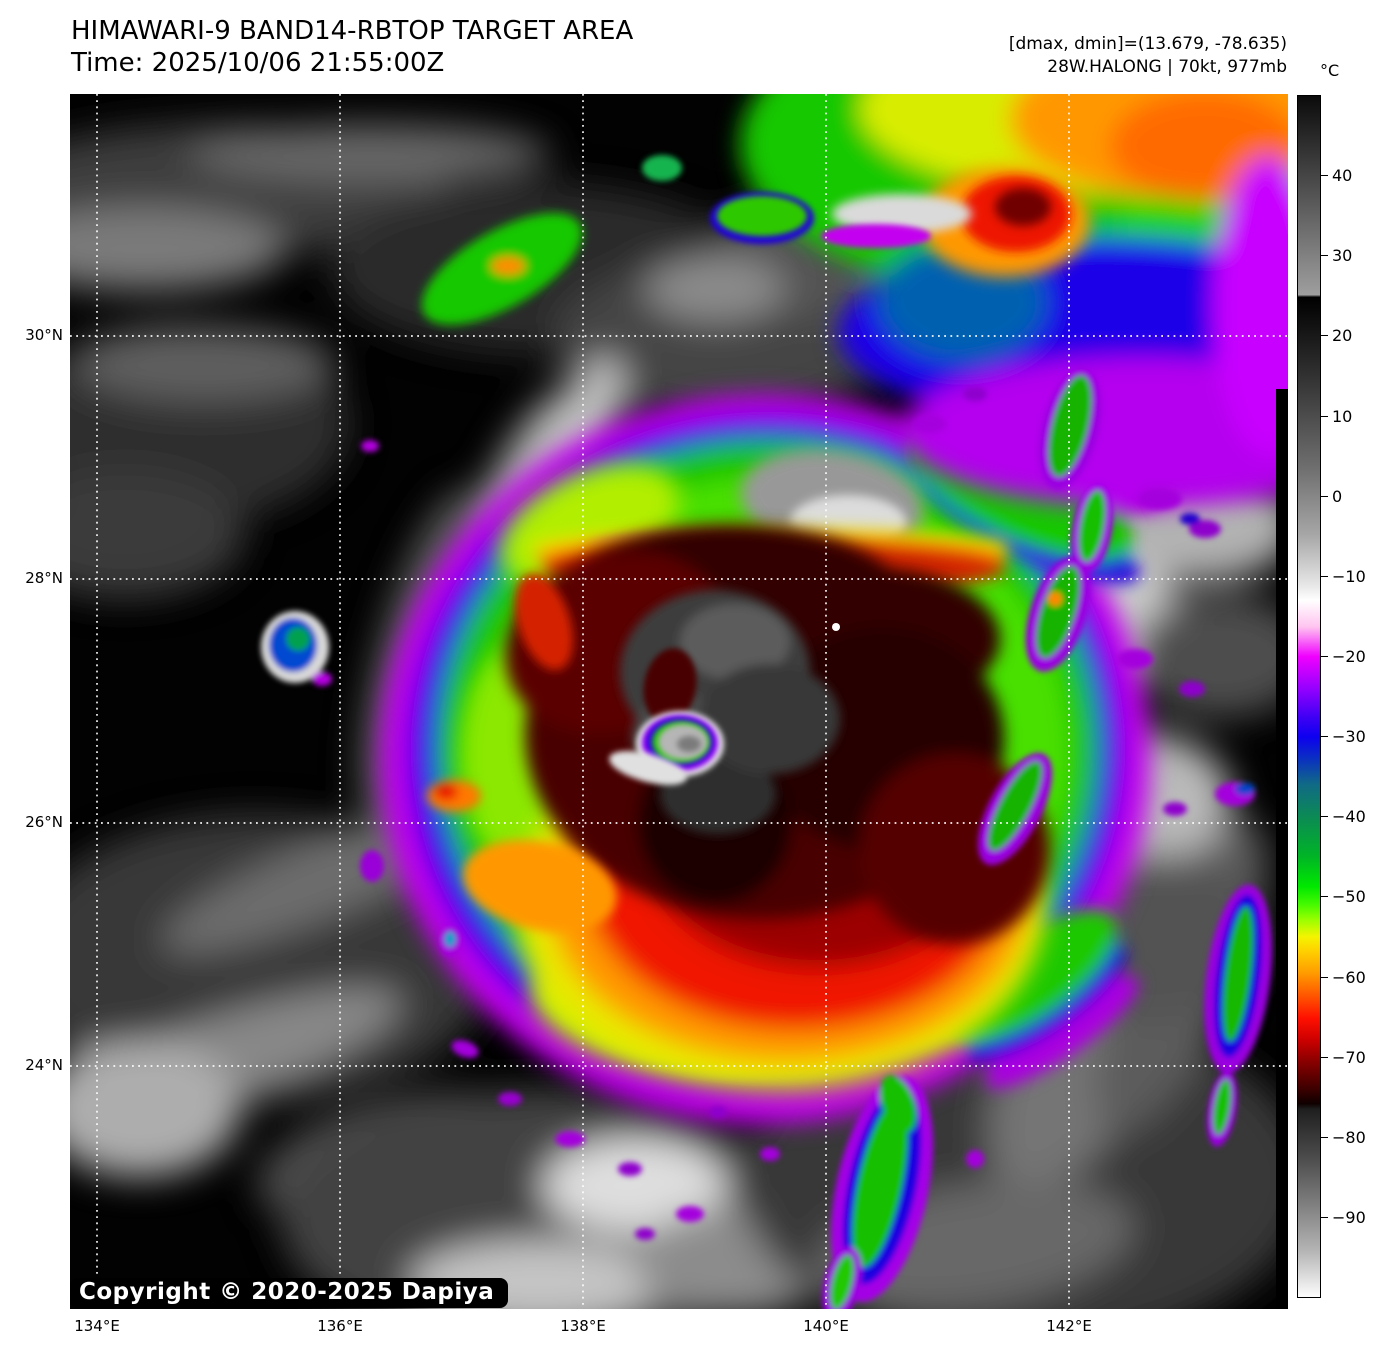 This screenshot has height=1359, width=1390. What do you see at coordinates (1282, 849) in the screenshot?
I see `right-edge-nodata-strip` at bounding box center [1282, 849].